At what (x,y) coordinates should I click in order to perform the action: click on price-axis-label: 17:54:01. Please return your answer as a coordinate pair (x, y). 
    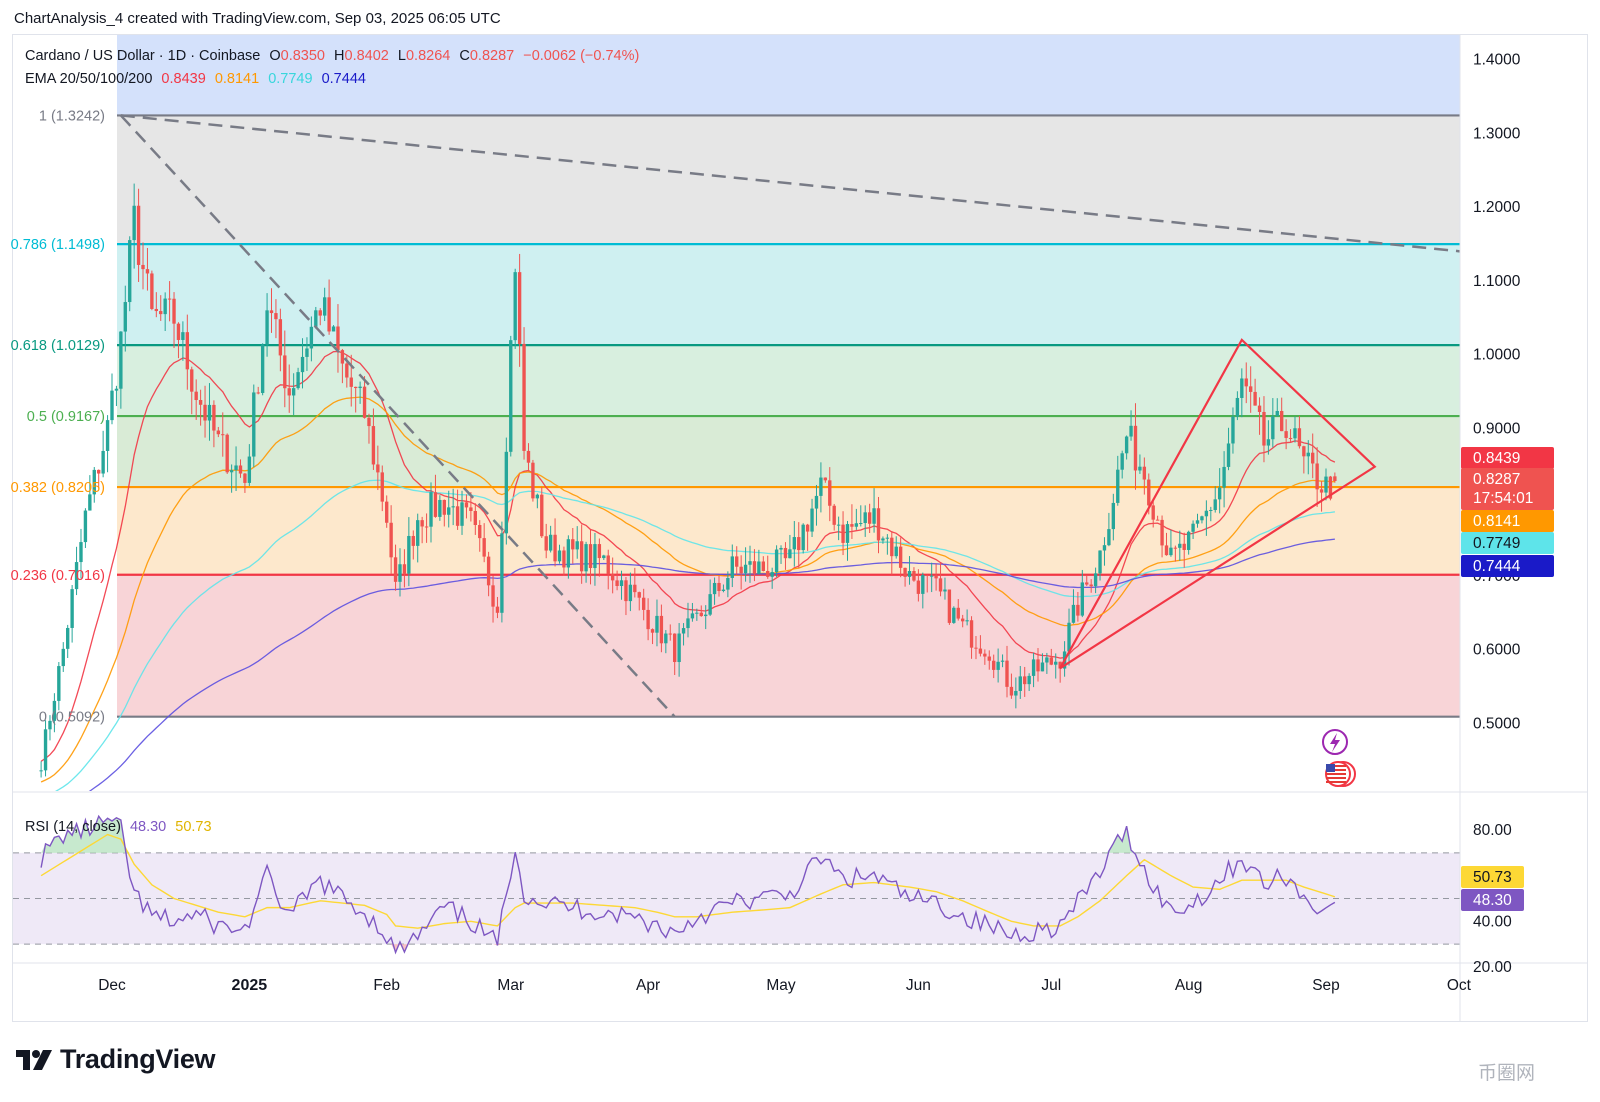
    Looking at the image, I should click on (1503, 498).